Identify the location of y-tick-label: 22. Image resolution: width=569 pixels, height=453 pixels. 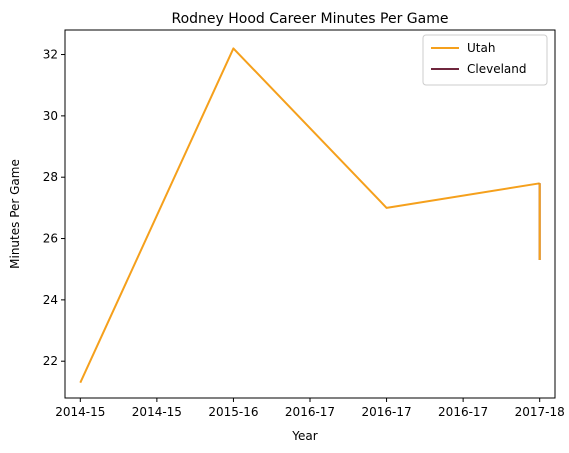
(50, 361).